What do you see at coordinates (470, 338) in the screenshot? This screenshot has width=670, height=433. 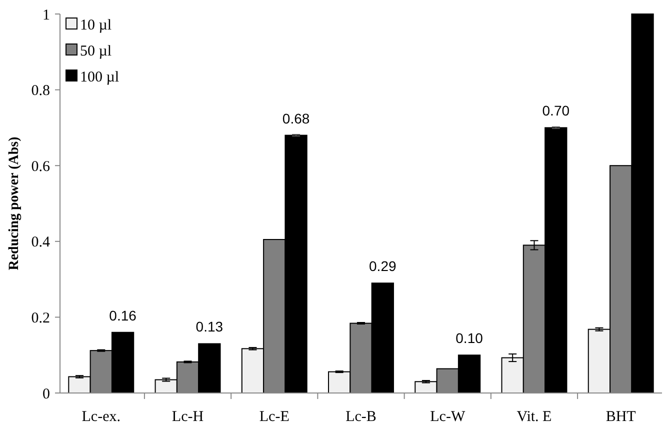 I see `data-label: 0.10` at bounding box center [470, 338].